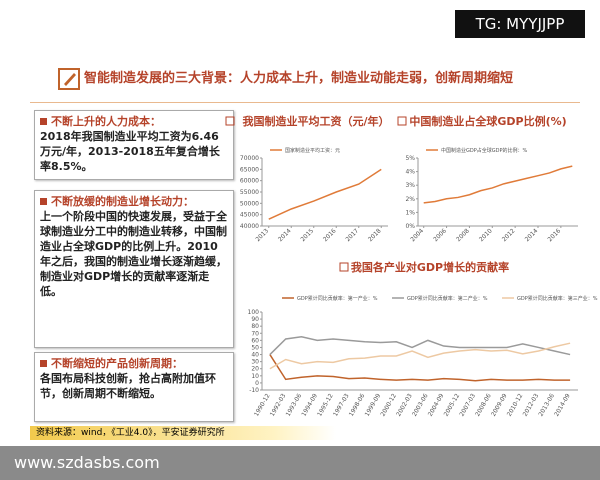 This screenshot has height=480, width=600. I want to click on pencil-icon, so click(69, 79).